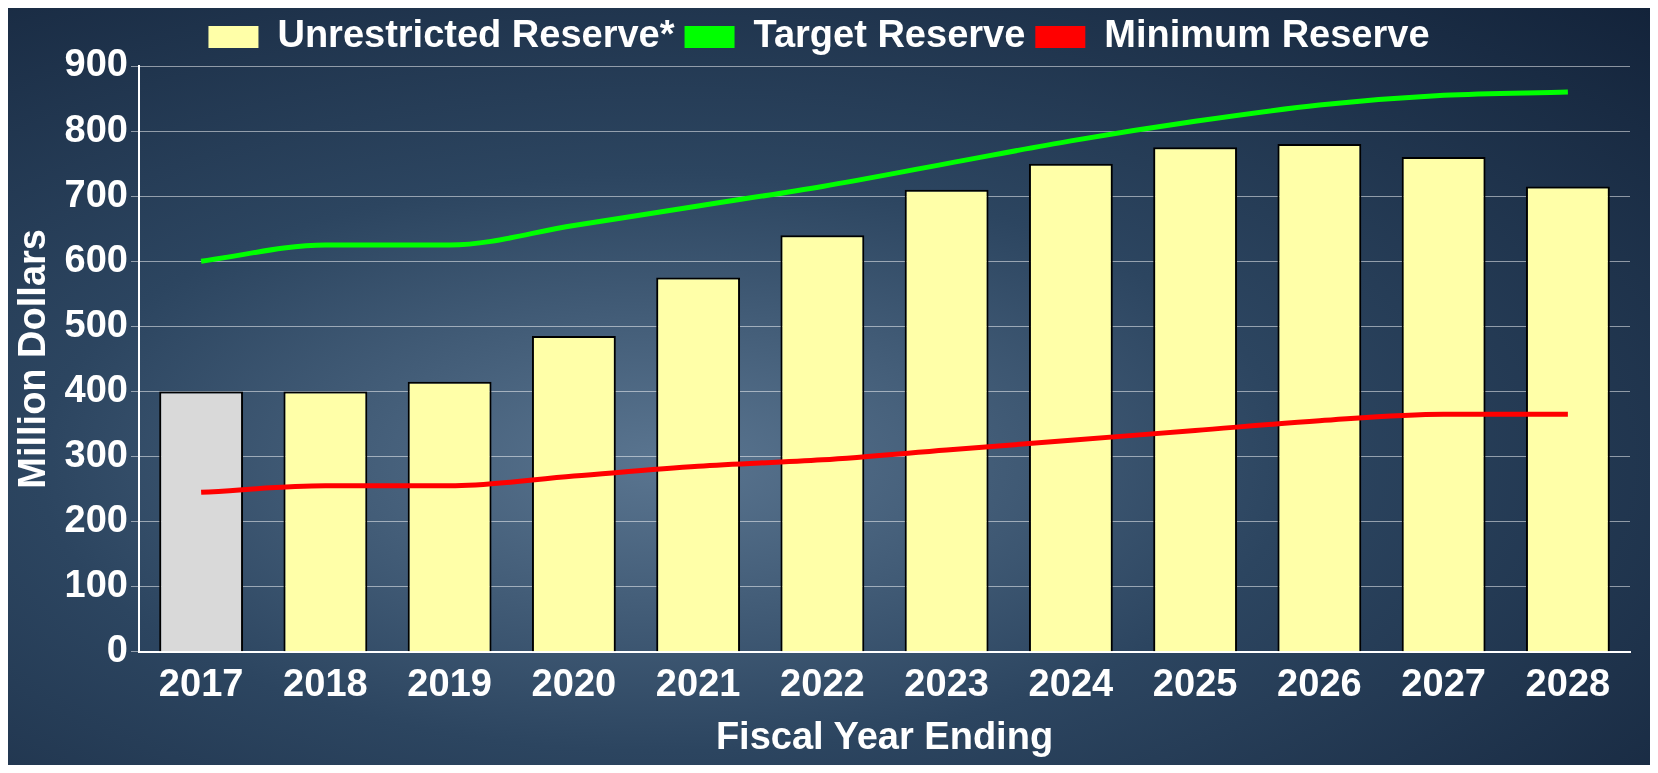 The height and width of the screenshot is (773, 1658). I want to click on x-tick-label: 2023, so click(946, 683).